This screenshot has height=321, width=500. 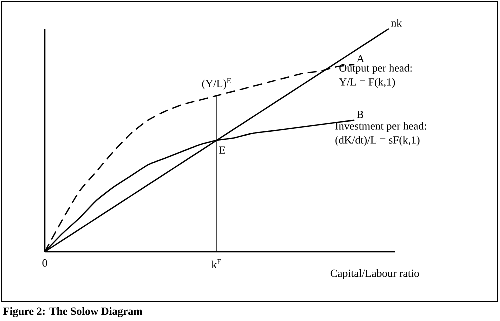 I want to click on x-tick-label: k$^{E}$, so click(x=217, y=264).